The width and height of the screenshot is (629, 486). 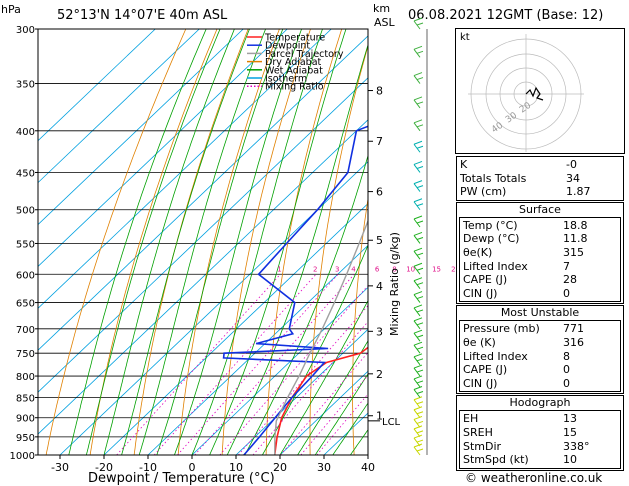 What do you see at coordinates (523, 252) in the screenshot?
I see `surface-row-thetae: θe(K) 315` at bounding box center [523, 252].